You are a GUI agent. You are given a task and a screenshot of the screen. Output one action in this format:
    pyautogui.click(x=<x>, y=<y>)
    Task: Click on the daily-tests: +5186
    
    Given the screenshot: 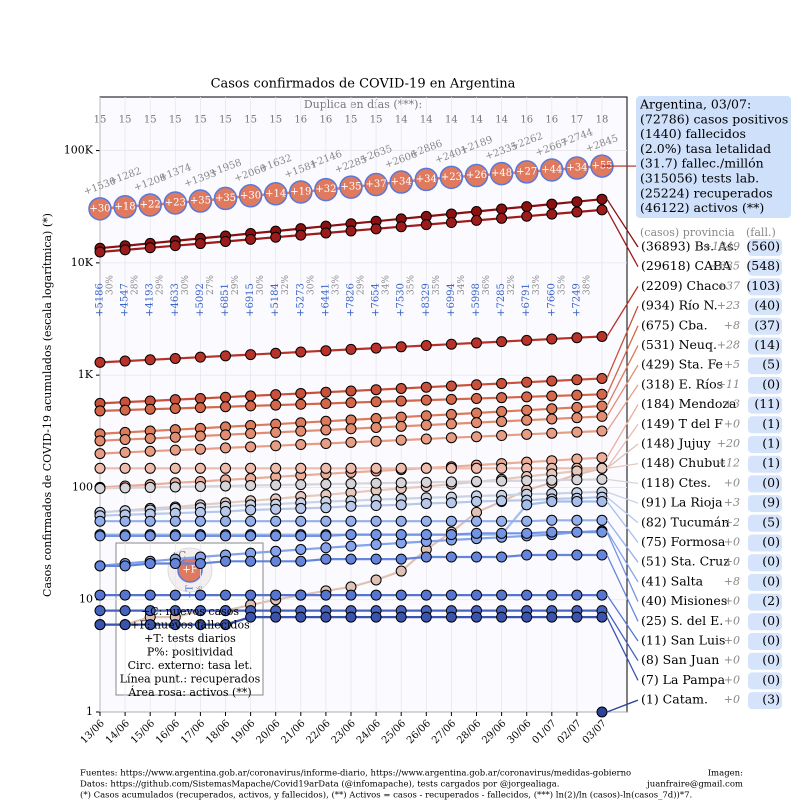 What is the action you would take?
    pyautogui.click(x=100, y=300)
    